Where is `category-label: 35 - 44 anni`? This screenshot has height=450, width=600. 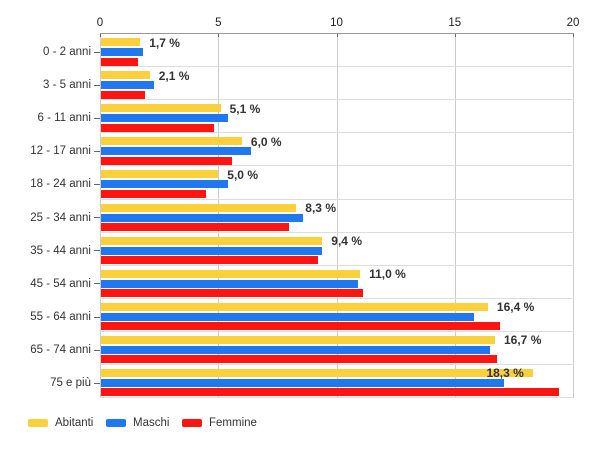
category-label: 35 - 44 anni is located at coordinates (60, 250).